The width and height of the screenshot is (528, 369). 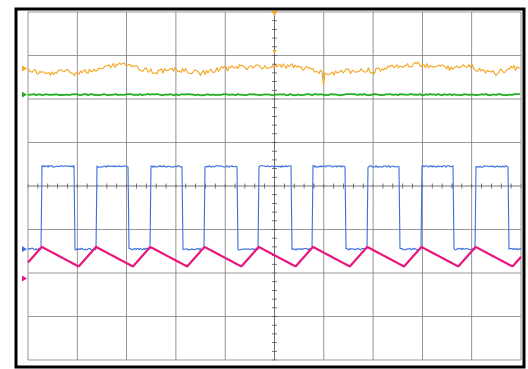 I want to click on trigger-level-marker, so click(x=274, y=52).